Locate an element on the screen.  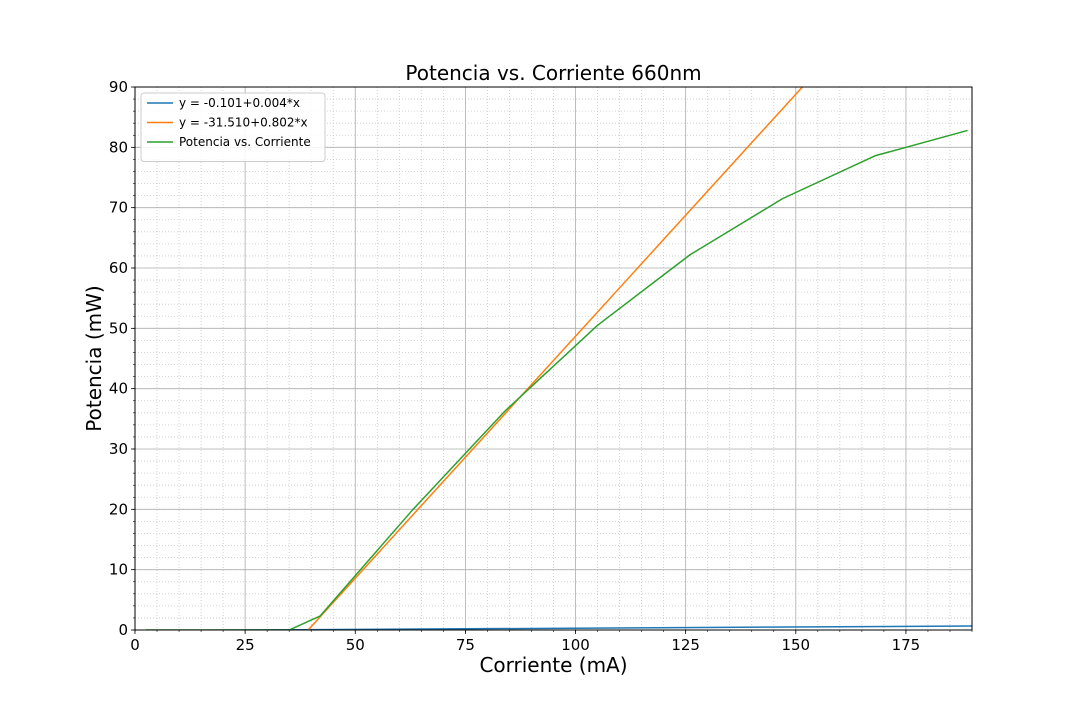
legend-box is located at coordinates (233, 127).